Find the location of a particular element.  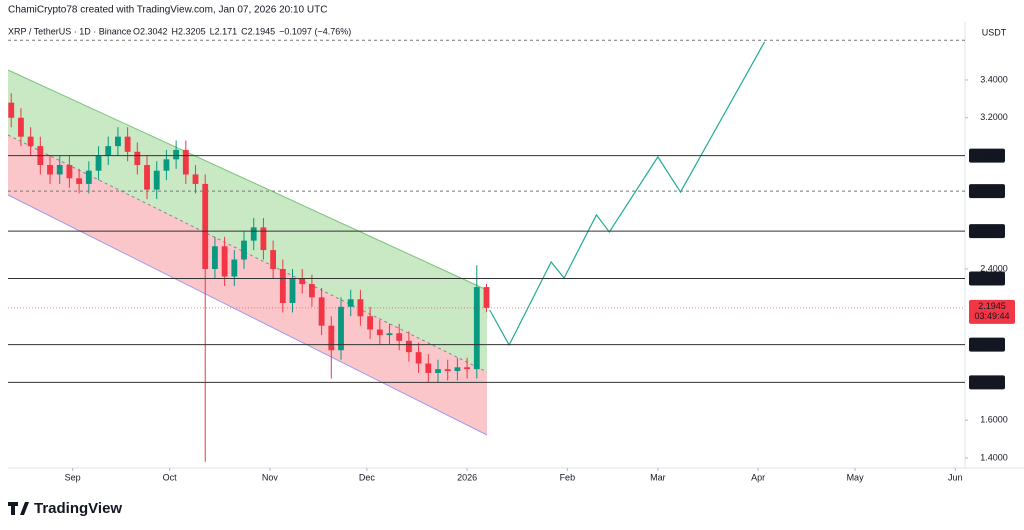

ohlc-value: 2.3205 is located at coordinates (192, 31).